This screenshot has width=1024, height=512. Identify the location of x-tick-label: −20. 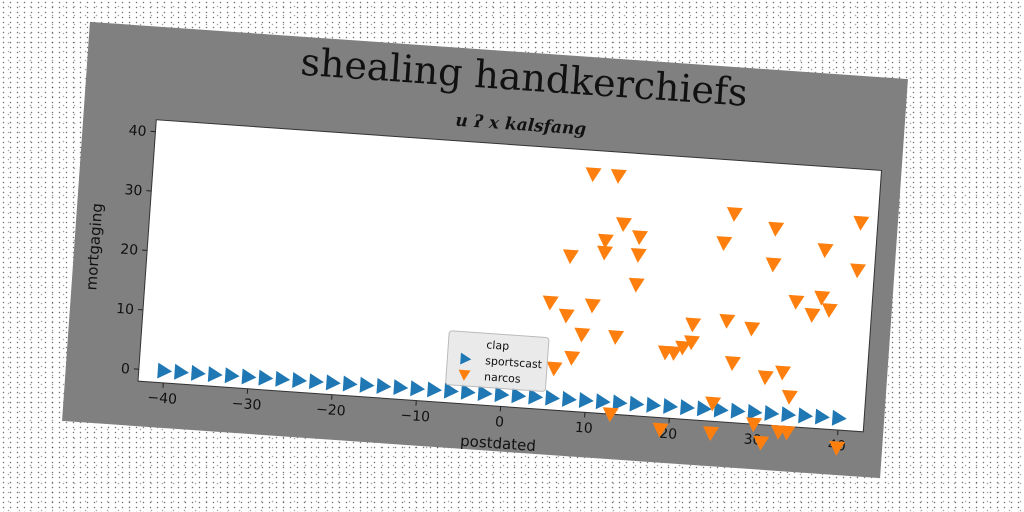
(331, 411).